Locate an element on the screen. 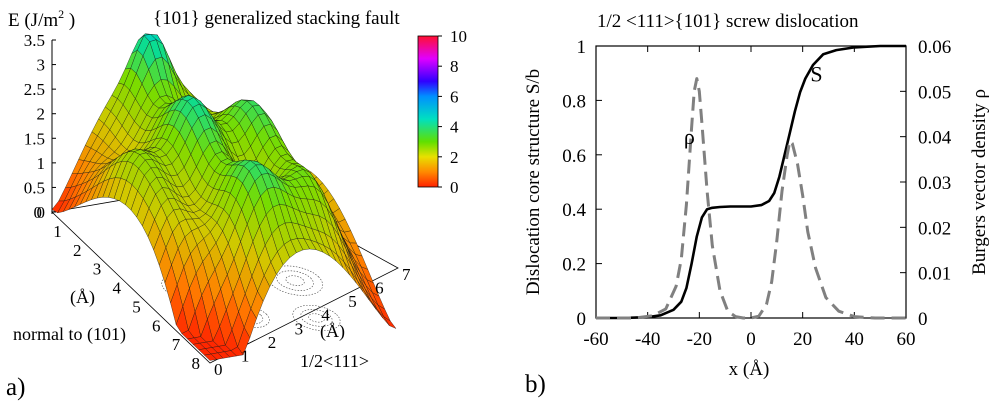 The width and height of the screenshot is (995, 406). colorbar is located at coordinates (428, 111).